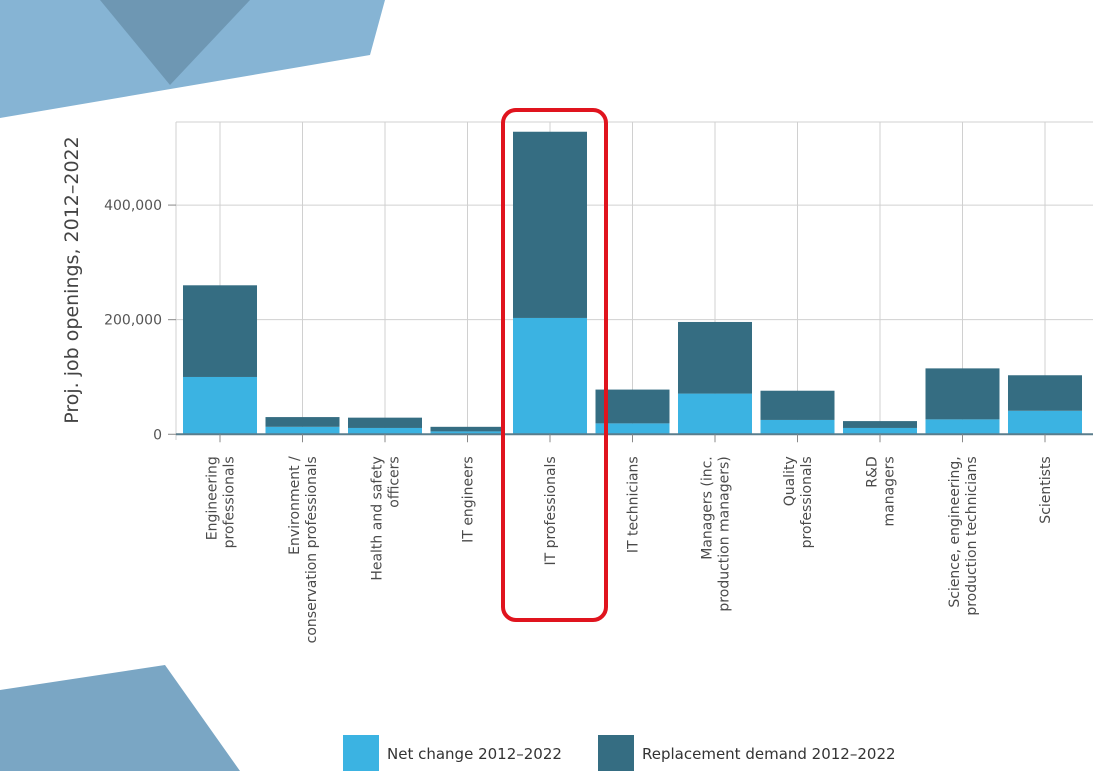  Describe the element at coordinates (873, 471) in the screenshot. I see `category-label-line: R&D` at that location.